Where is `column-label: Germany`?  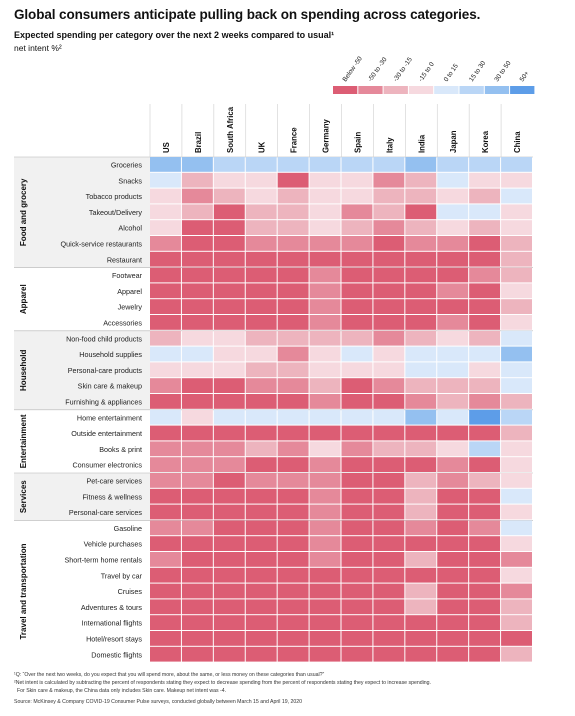 column-label: Germany is located at coordinates (326, 136).